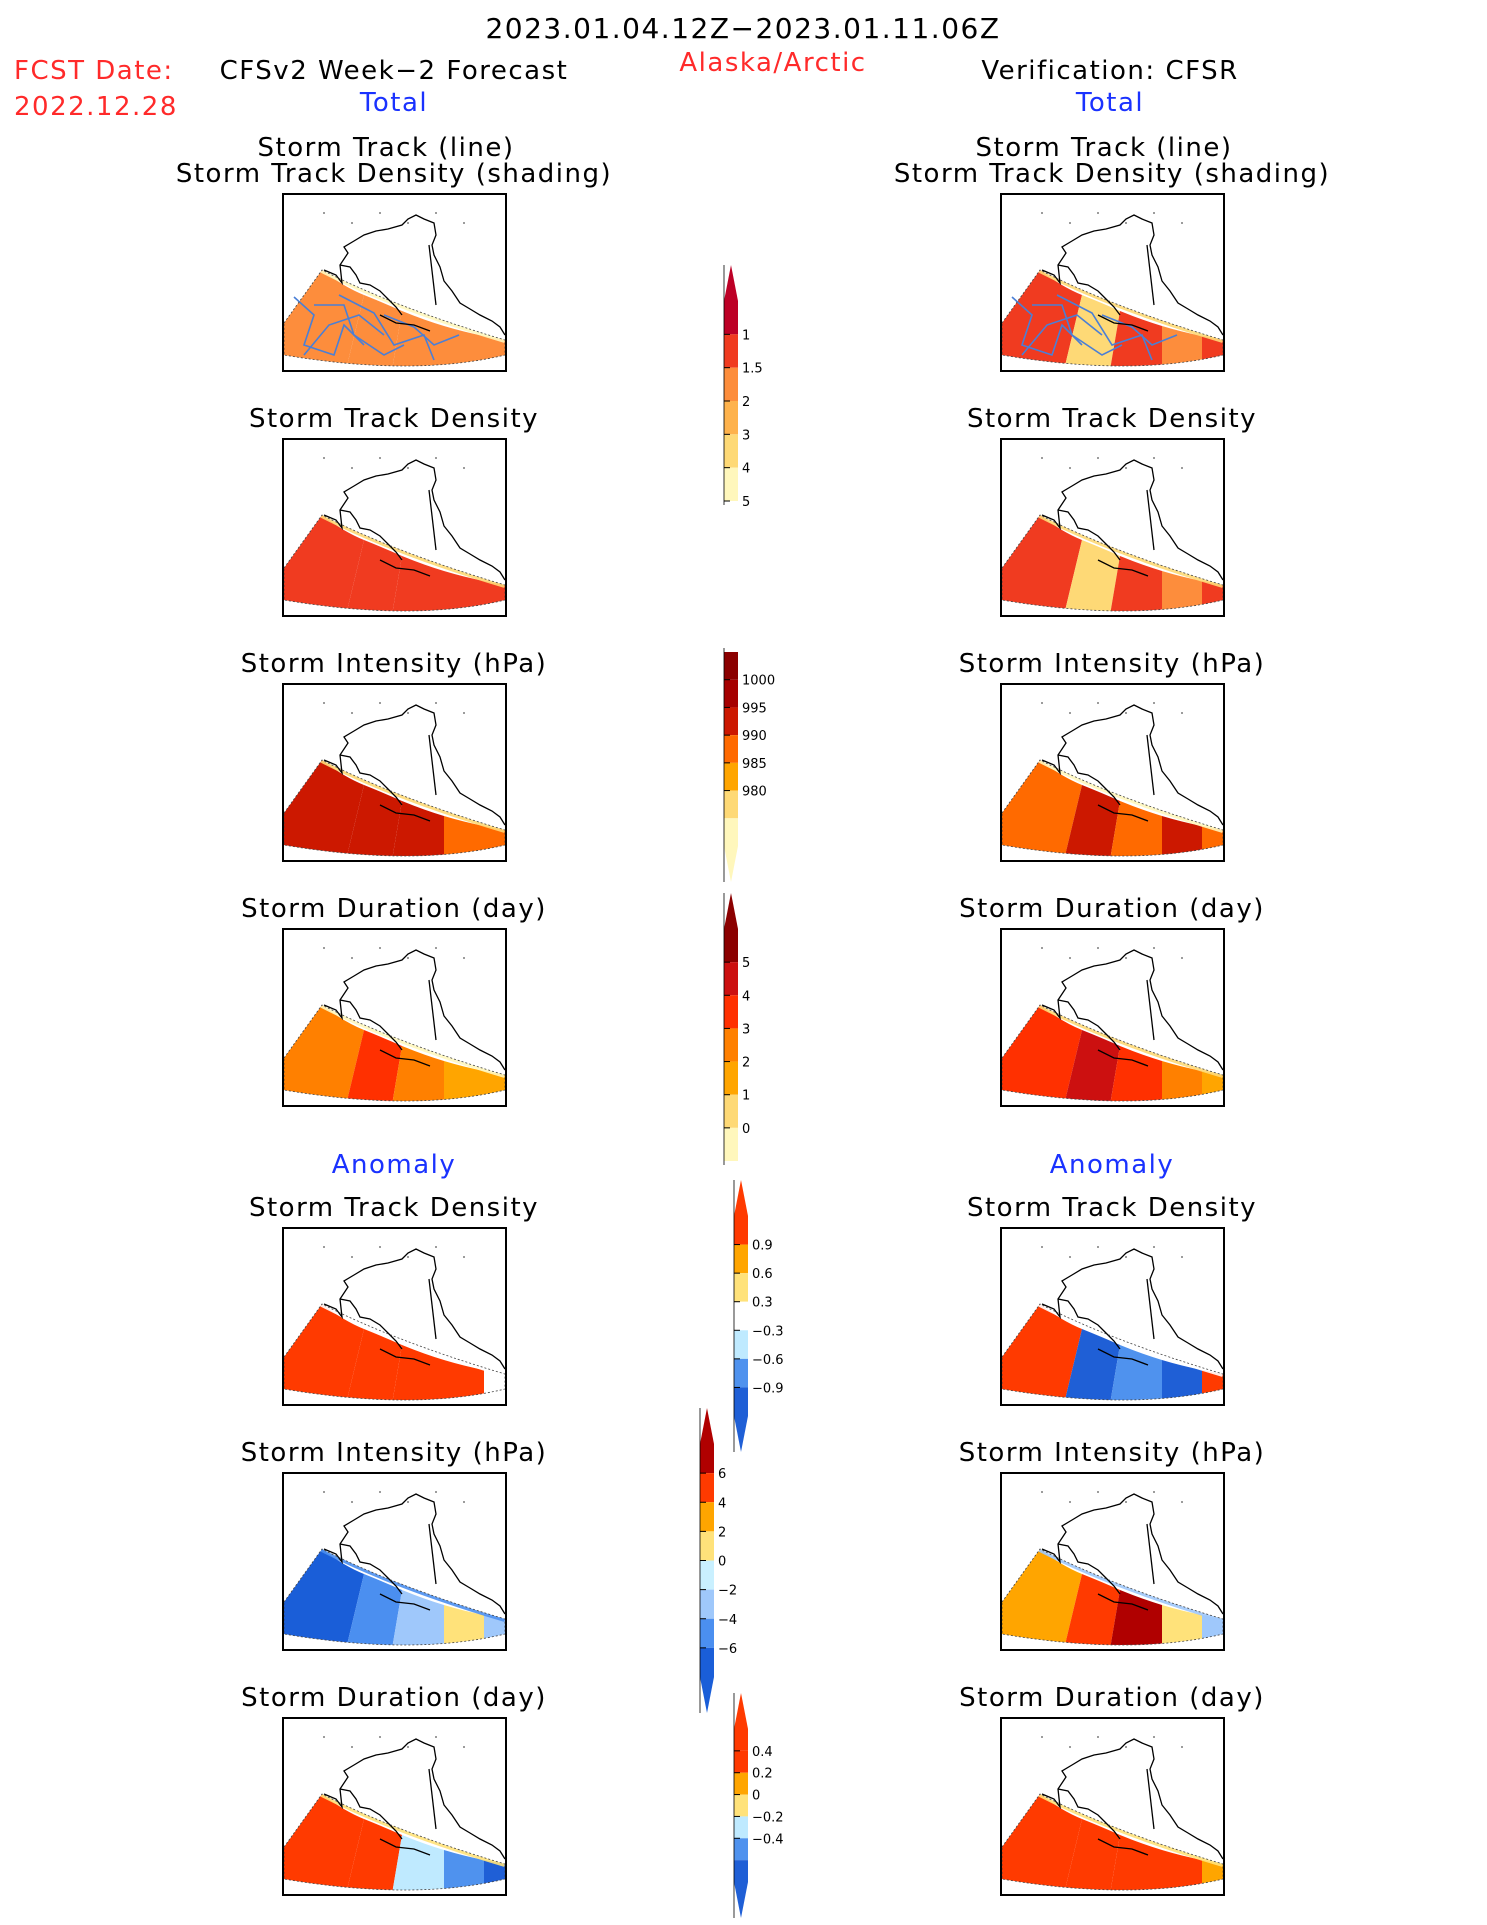  I want to click on verification-column-title: Verification: CFSR, so click(1110, 71).